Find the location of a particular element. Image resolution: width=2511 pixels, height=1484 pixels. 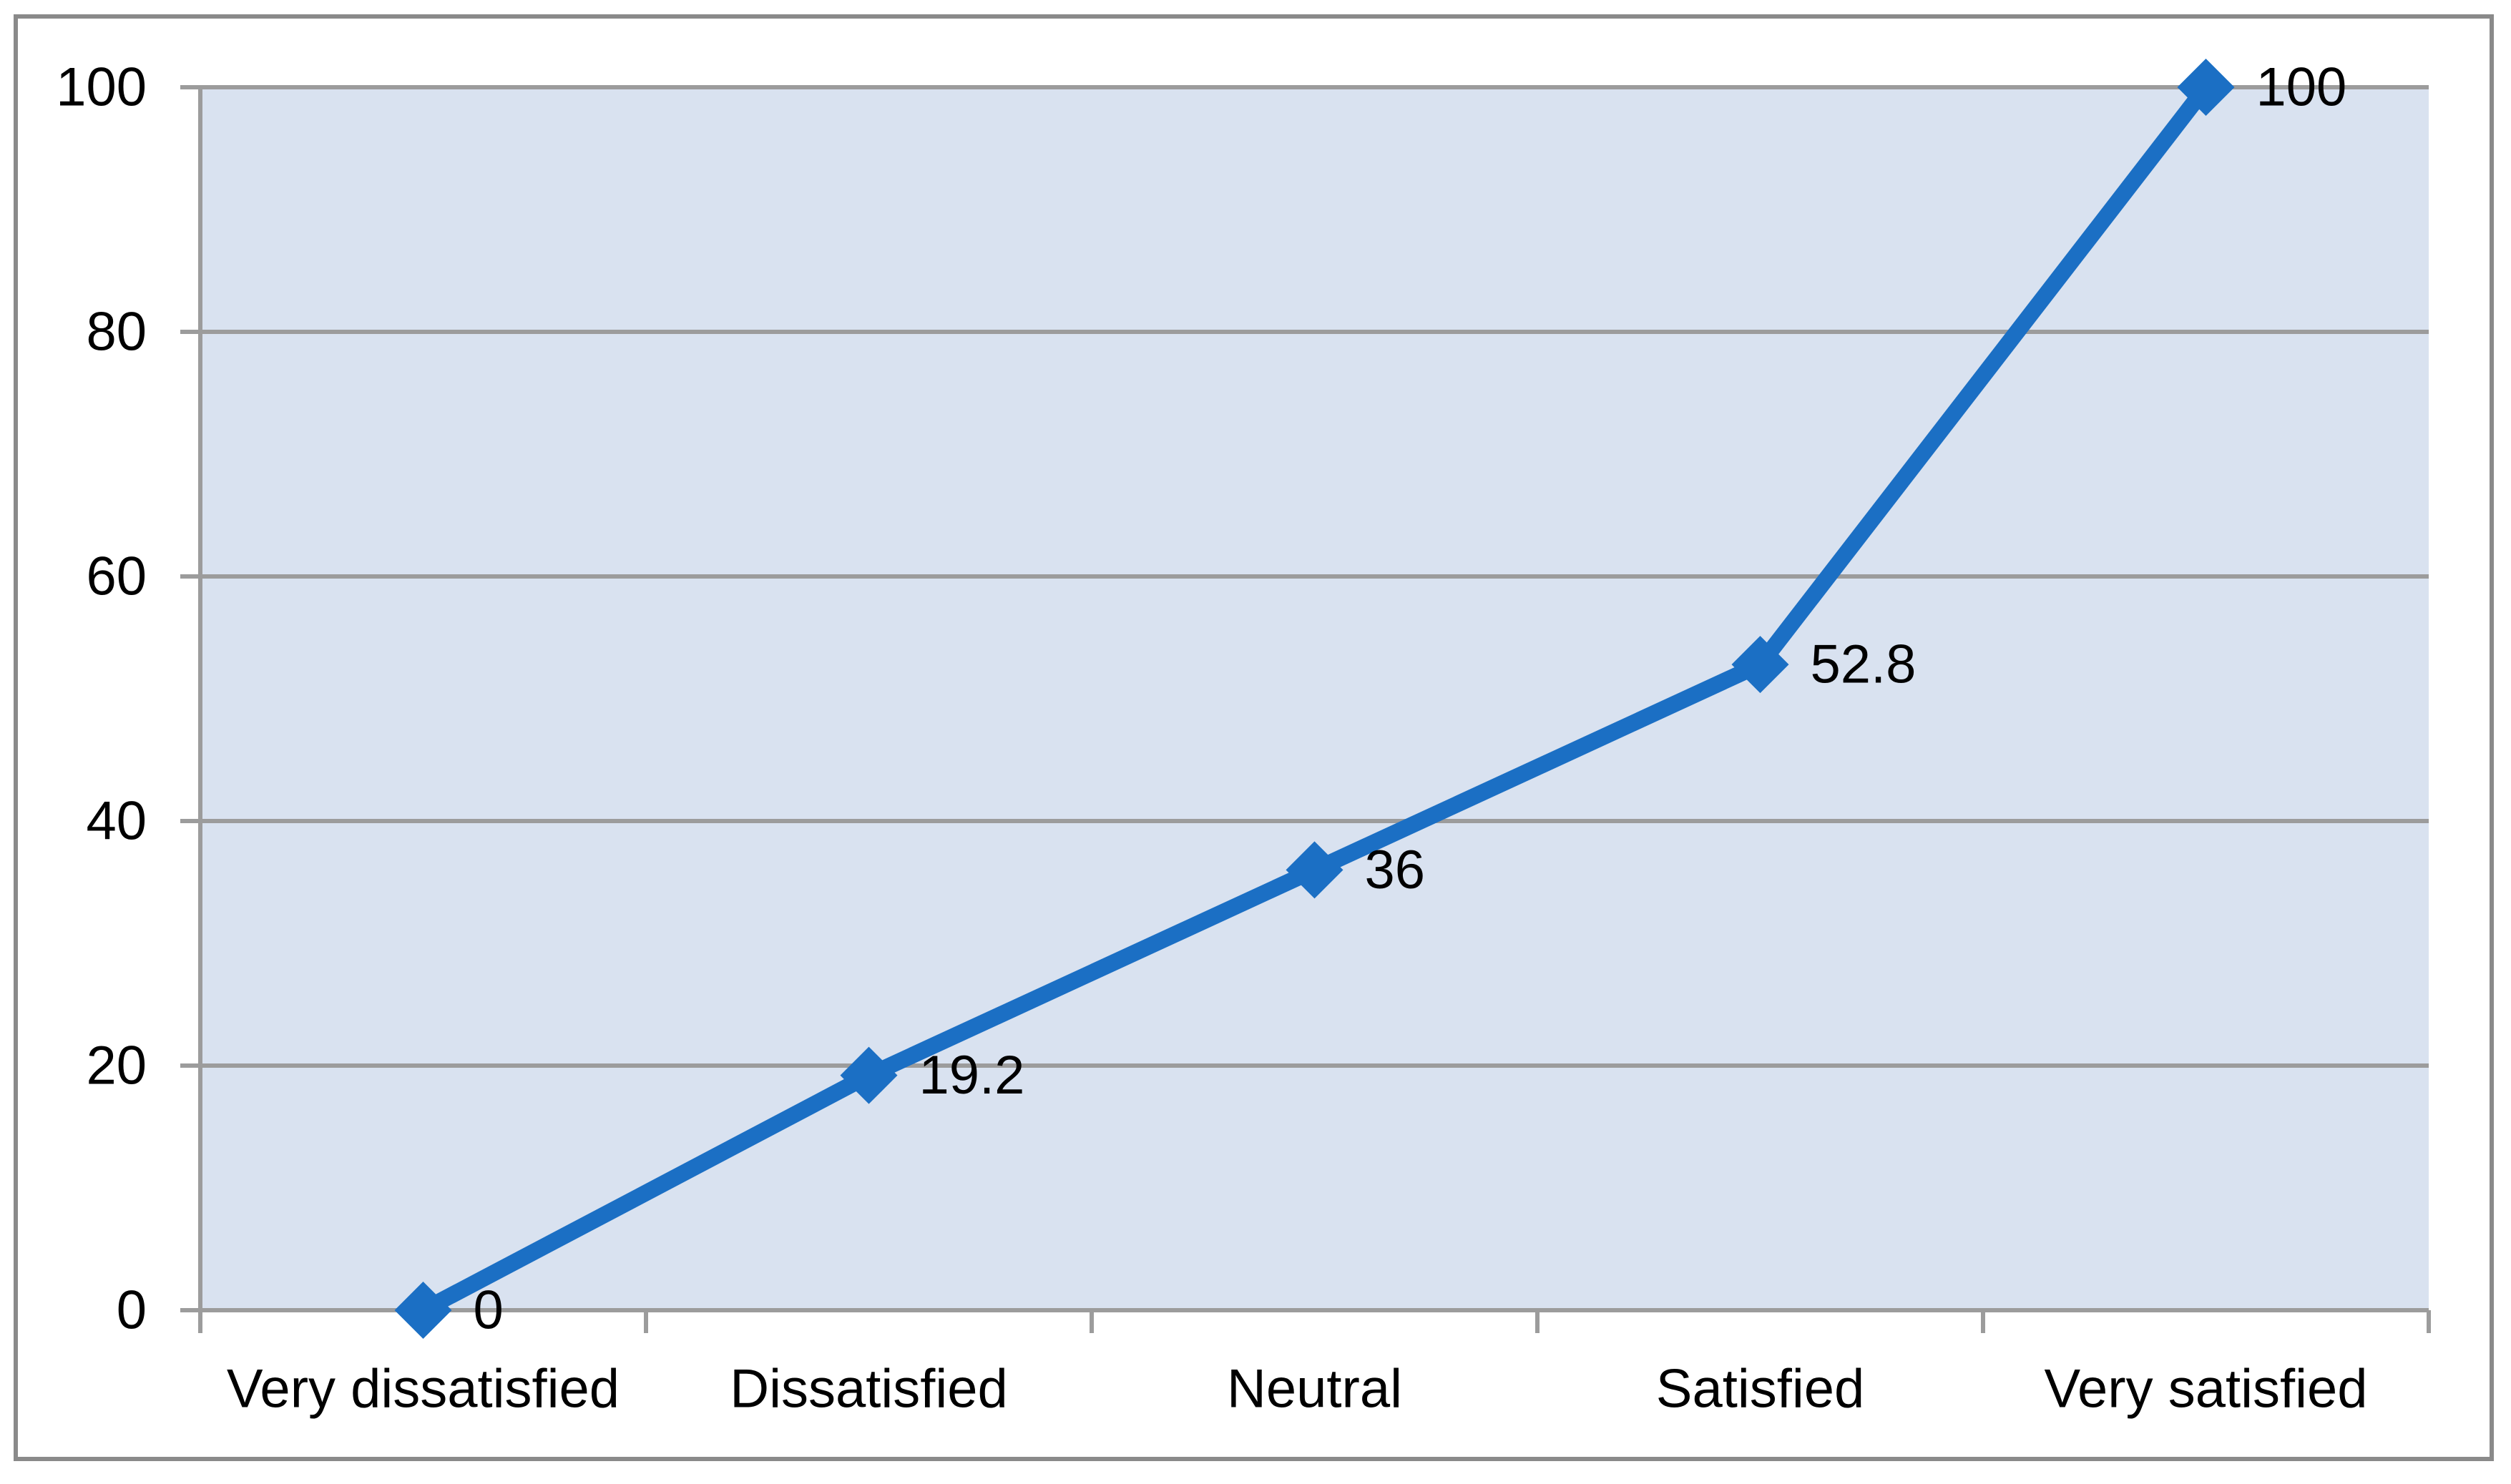

data-label: 0 is located at coordinates (489, 1311).